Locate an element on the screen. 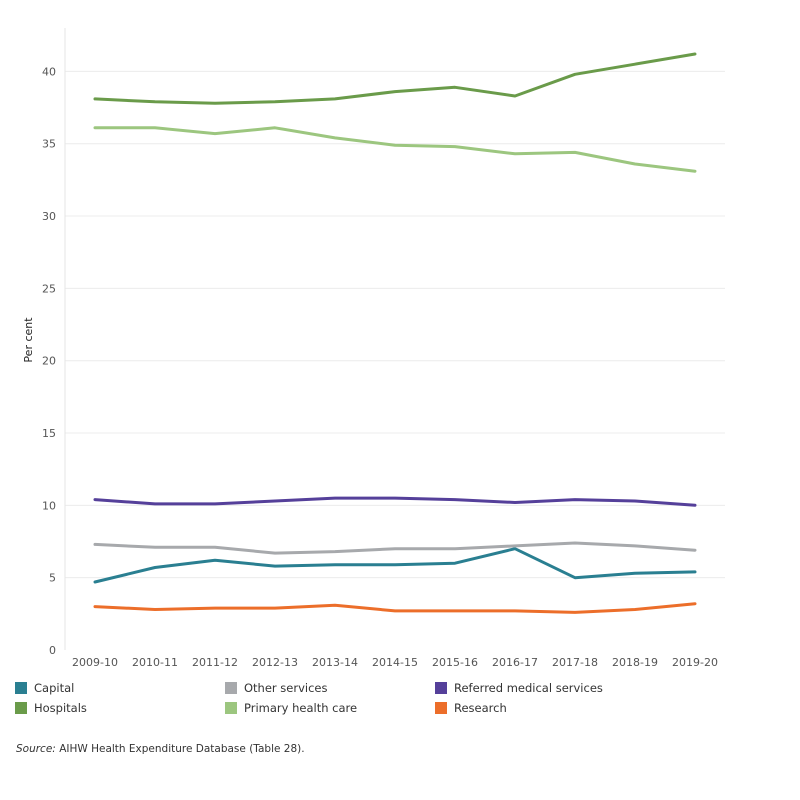 The height and width of the screenshot is (800, 800). x-tick-label: 2018-19 is located at coordinates (635, 662).